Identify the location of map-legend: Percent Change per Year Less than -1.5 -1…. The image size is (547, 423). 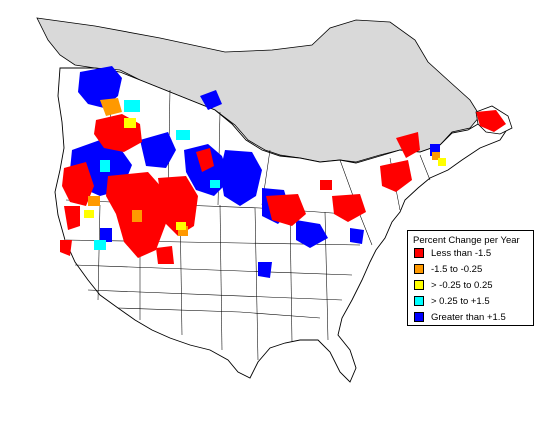
(470, 278).